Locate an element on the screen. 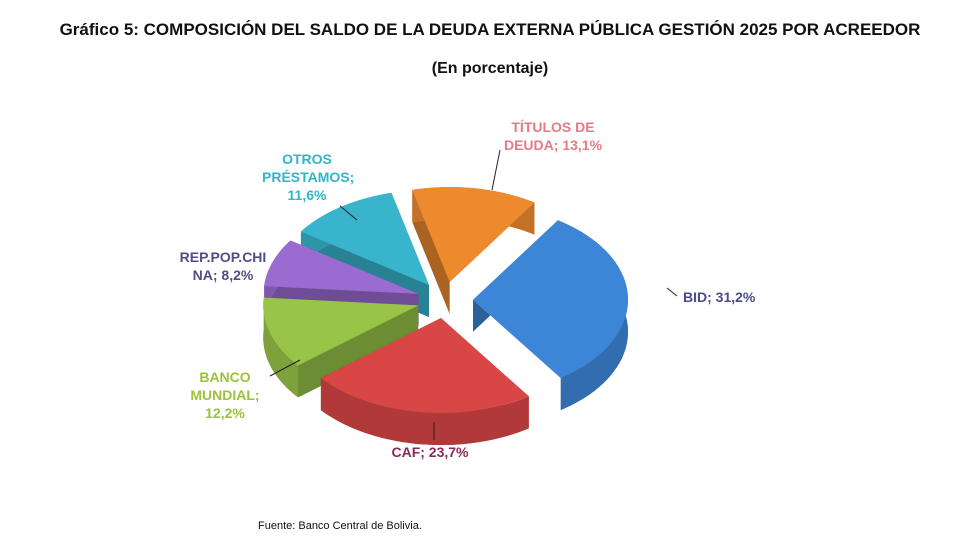 The height and width of the screenshot is (547, 980). pie-slice-t-tulos-de-deuda is located at coordinates (473, 251).